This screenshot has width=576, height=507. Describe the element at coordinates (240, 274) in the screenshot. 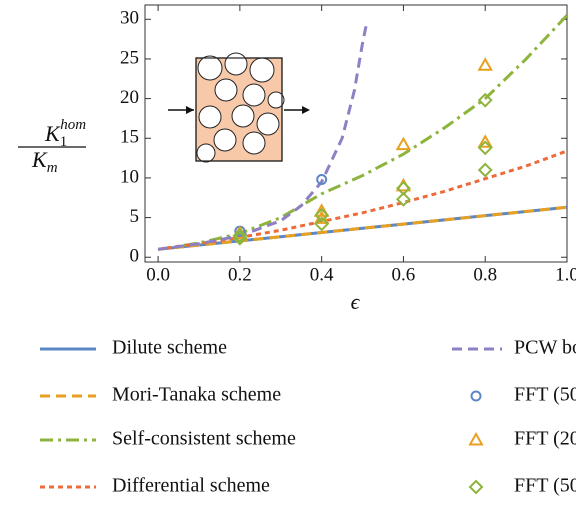

I see `x-tick-label: 0.2` at that location.